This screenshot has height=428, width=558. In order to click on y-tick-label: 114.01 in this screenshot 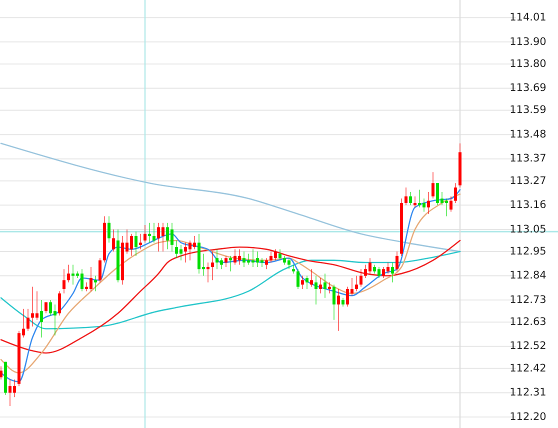, I will do `click(528, 18)`.